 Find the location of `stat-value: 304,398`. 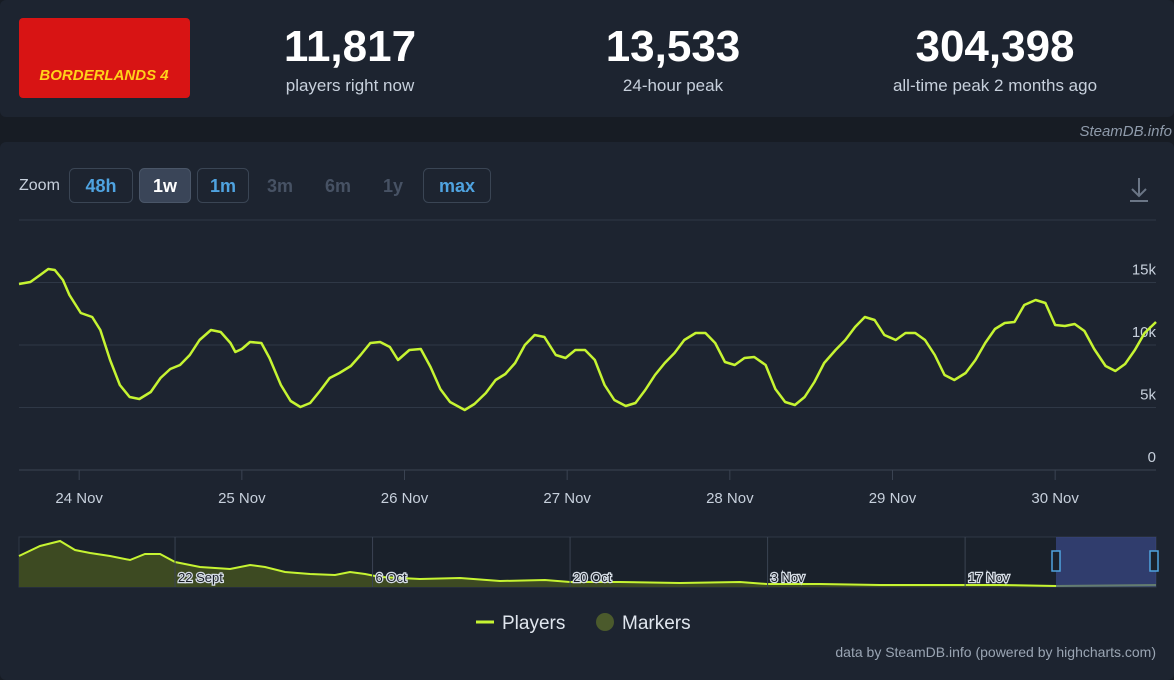

stat-value: 304,398 is located at coordinates (994, 46).